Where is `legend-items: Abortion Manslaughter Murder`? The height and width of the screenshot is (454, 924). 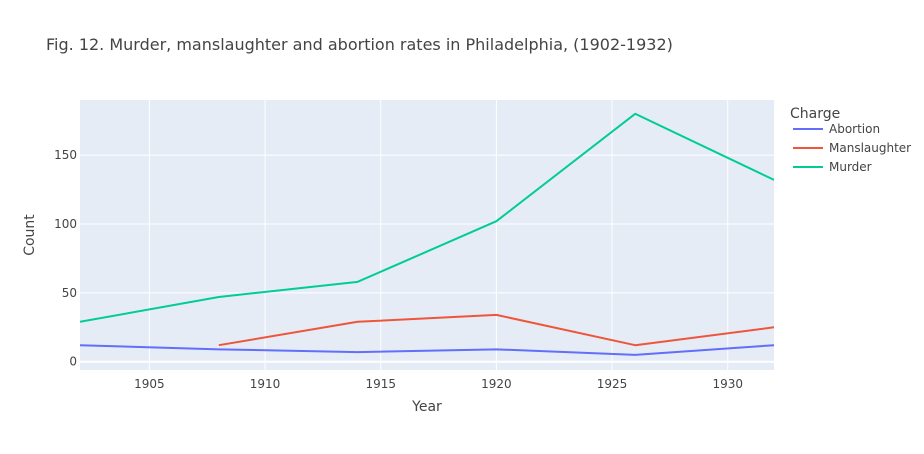 legend-items: Abortion Manslaughter Murder is located at coordinates (852, 148).